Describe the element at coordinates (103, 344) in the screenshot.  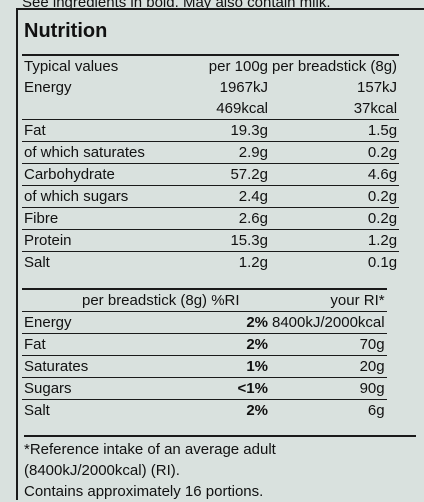
I see `ri-label: Fat` at that location.